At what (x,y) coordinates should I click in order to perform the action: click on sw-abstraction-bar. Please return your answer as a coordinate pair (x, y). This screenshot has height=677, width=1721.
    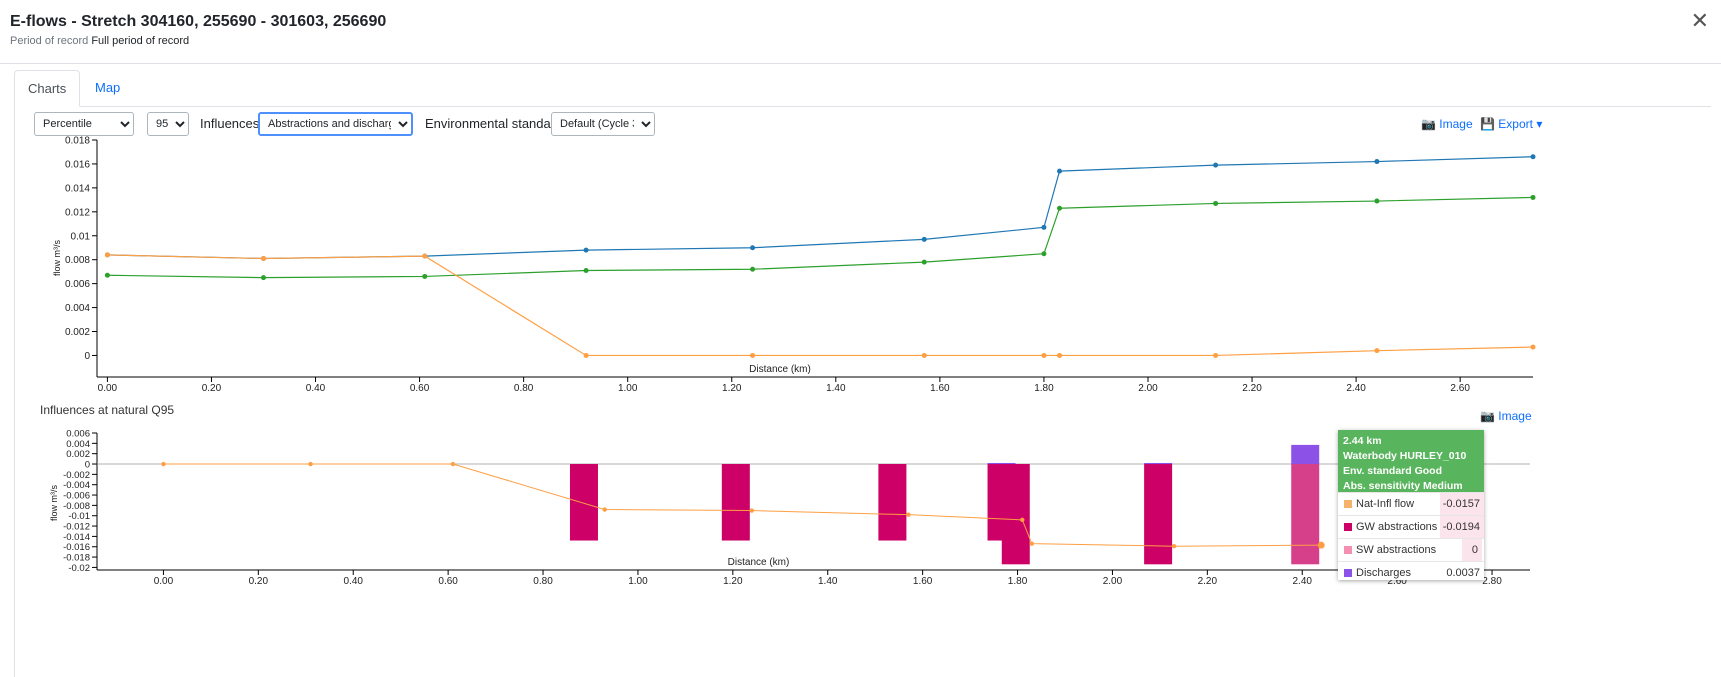
    Looking at the image, I should click on (1305, 514).